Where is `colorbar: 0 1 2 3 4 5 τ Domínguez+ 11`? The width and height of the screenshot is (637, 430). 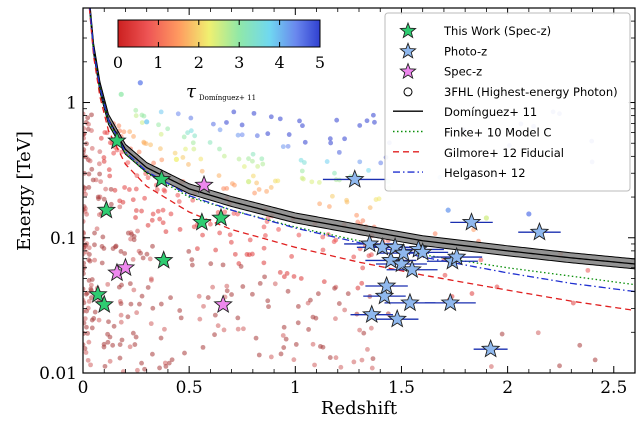 colorbar: 0 1 2 3 4 5 τ Domínguez+ 11 is located at coordinates (219, 60).